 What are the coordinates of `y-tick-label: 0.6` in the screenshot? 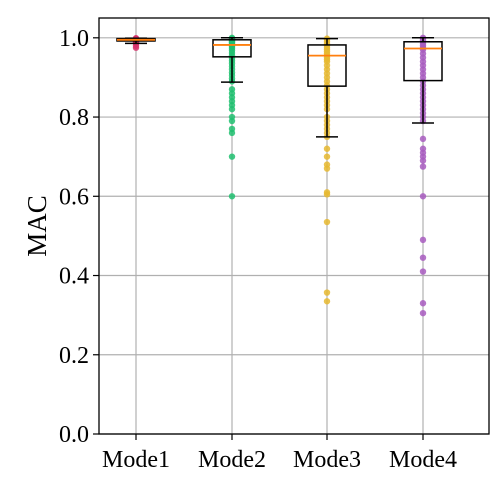 It's located at (74, 197).